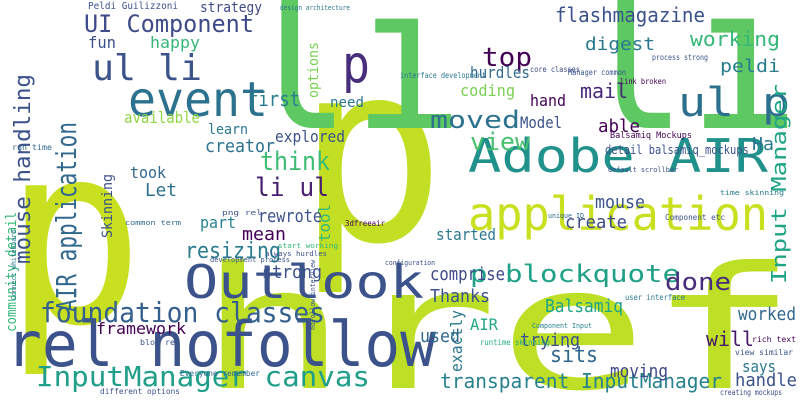 The width and height of the screenshot is (800, 400). I want to click on word: view similar, so click(764, 352).